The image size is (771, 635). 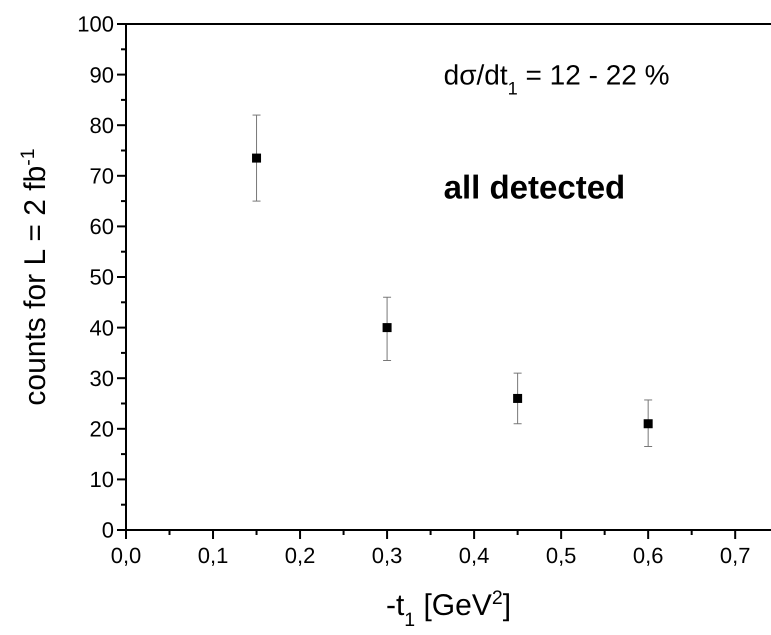 I want to click on y-tick-label: 80, so click(x=102, y=125).